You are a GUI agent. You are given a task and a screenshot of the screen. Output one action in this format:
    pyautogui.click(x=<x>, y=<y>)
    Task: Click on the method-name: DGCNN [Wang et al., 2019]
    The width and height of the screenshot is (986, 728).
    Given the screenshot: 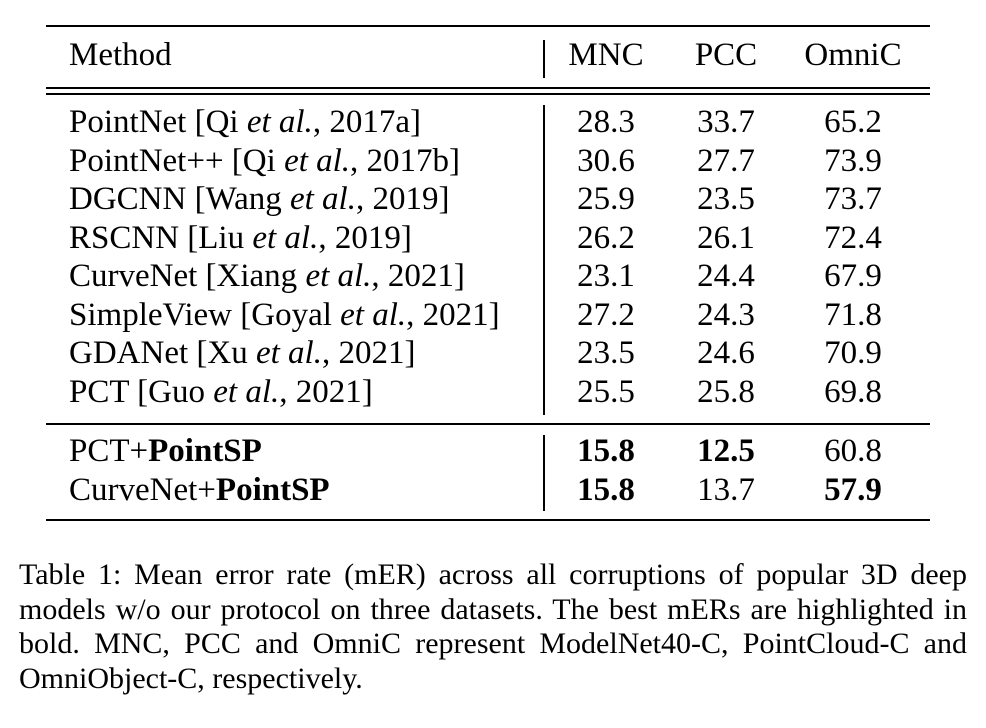 What is the action you would take?
    pyautogui.click(x=259, y=199)
    